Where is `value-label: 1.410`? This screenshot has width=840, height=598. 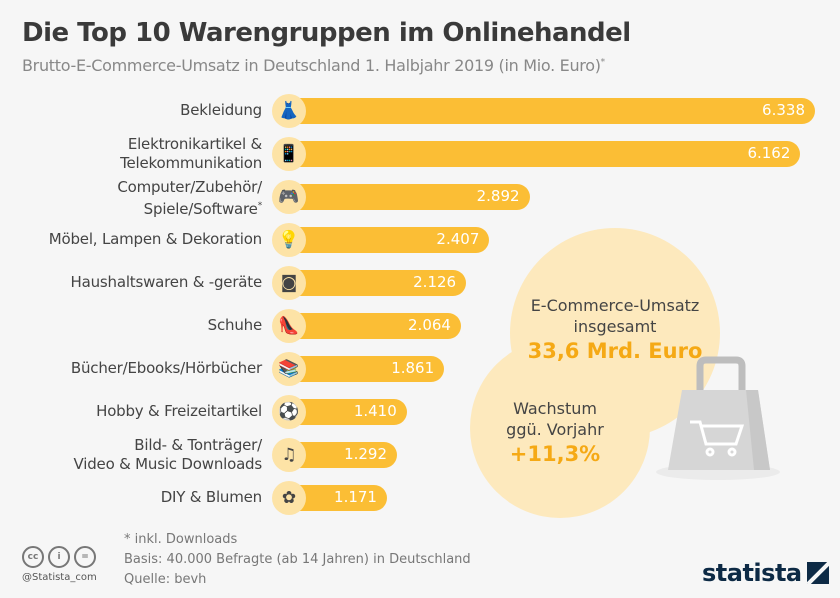 value-label: 1.410 is located at coordinates (375, 411).